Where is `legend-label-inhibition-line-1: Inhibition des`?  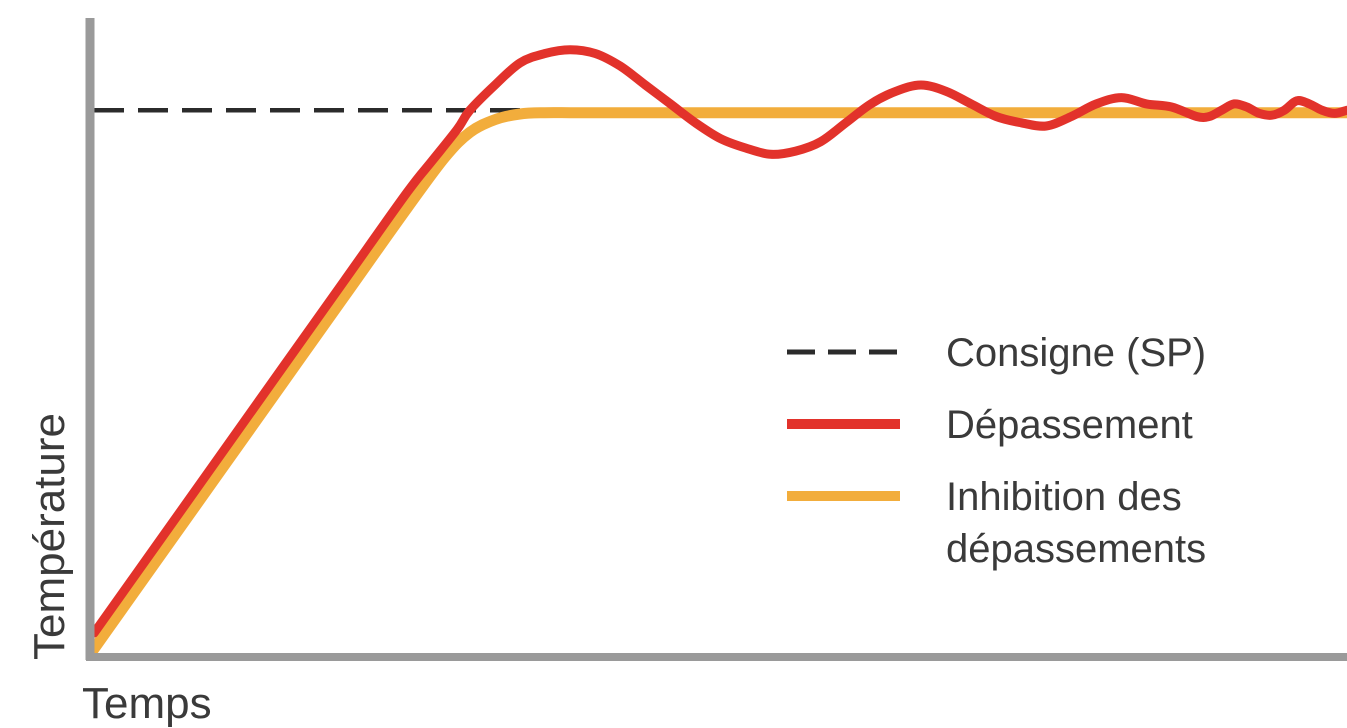
legend-label-inhibition-line-1: Inhibition des is located at coordinates (1064, 497).